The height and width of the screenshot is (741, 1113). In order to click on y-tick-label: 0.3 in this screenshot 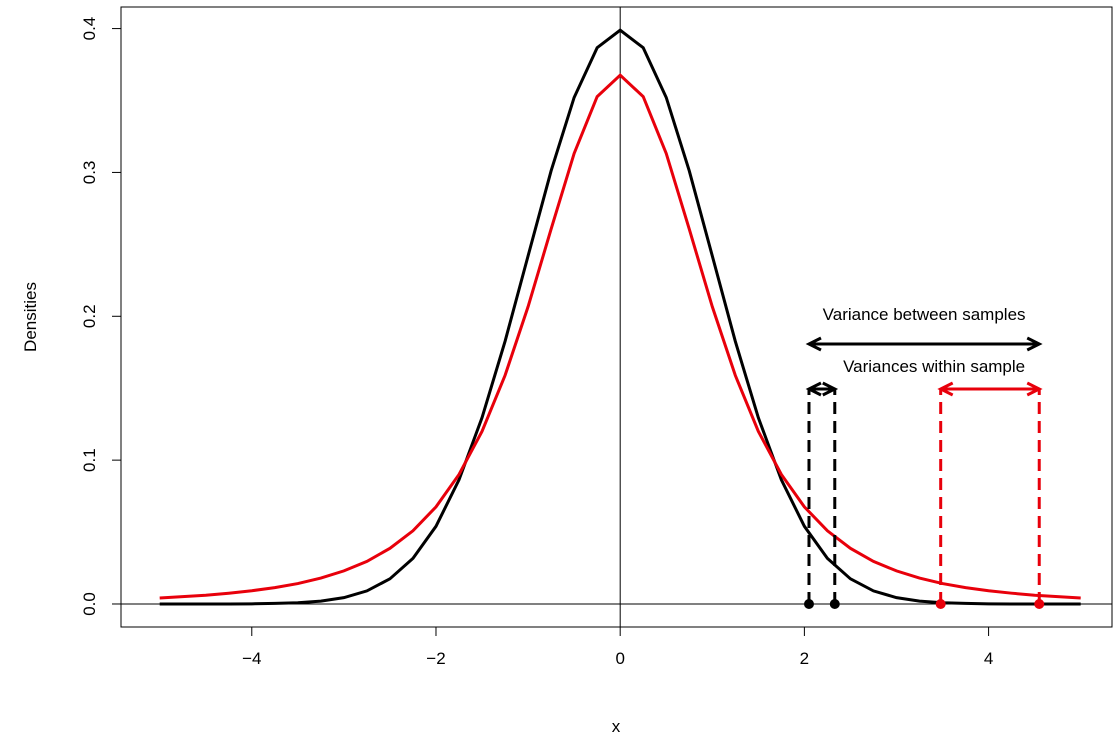, I will do `click(89, 173)`.